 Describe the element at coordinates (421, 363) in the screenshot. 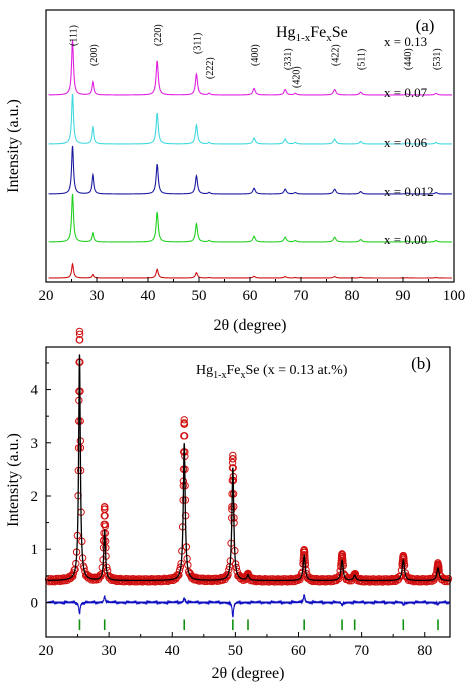

I see `panel-b-tag: (b)` at that location.